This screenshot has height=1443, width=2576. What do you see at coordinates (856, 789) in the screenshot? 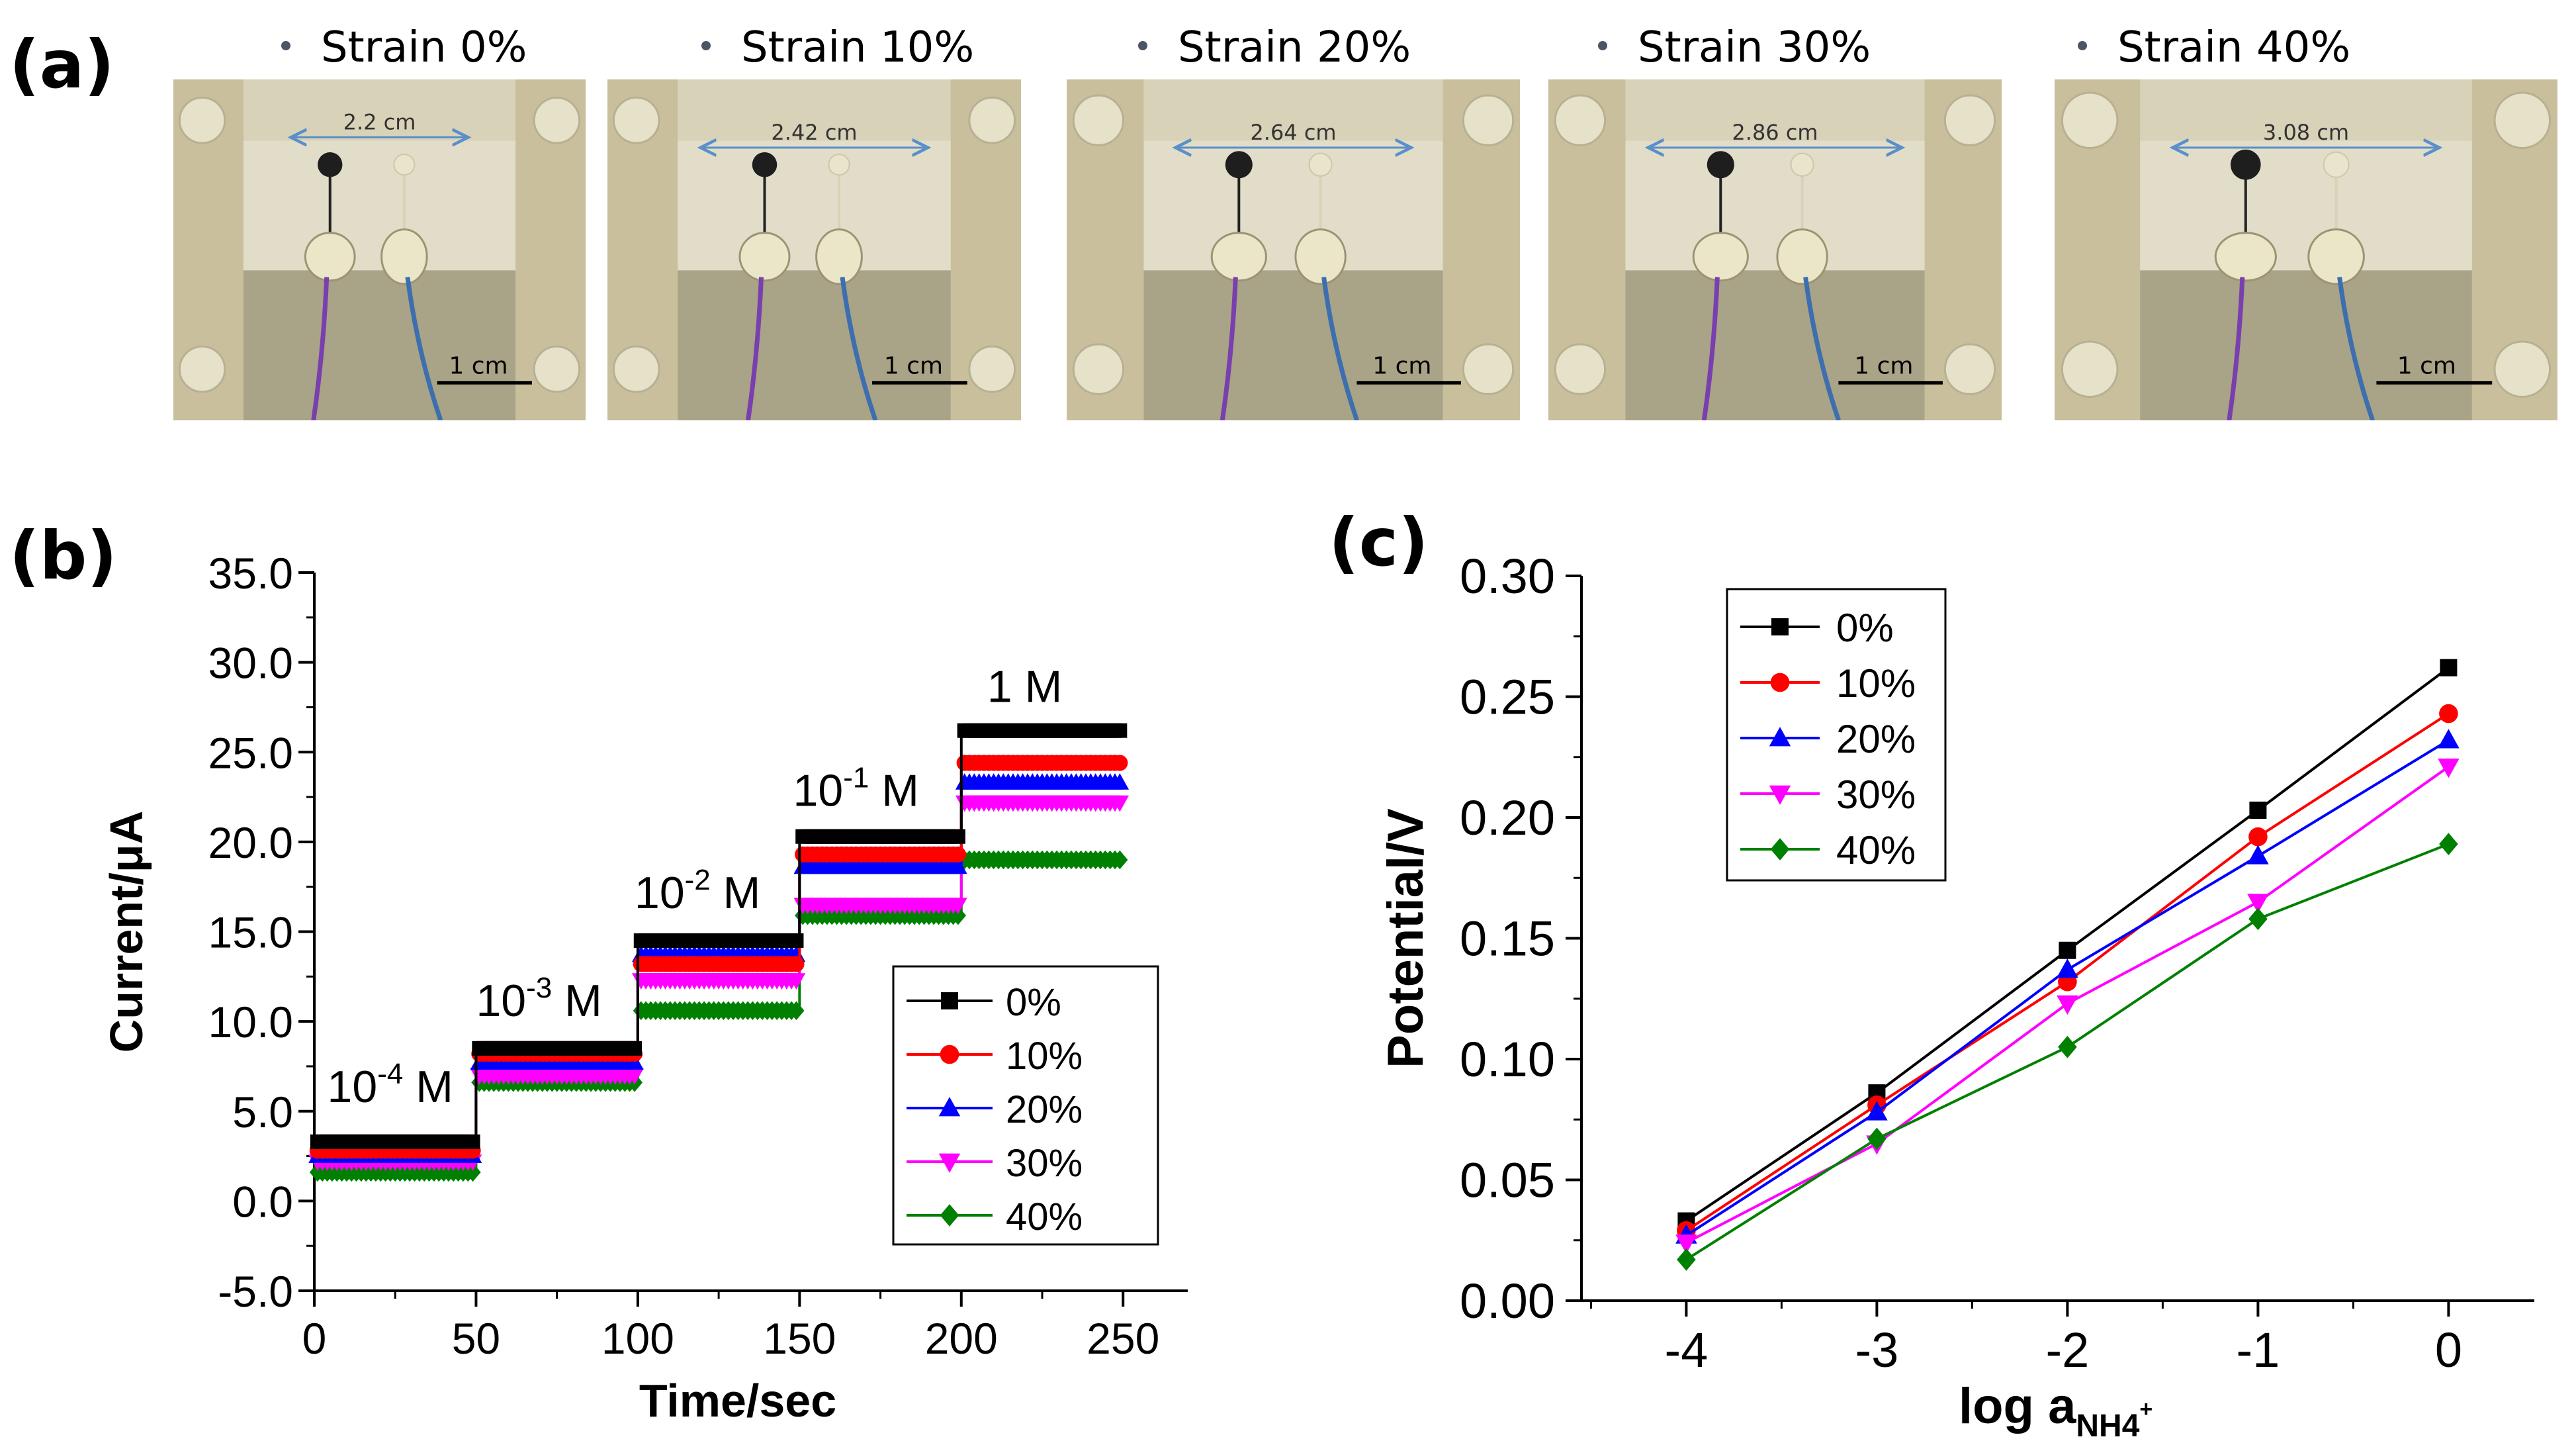
I see `concentration-label: 10-1 M` at bounding box center [856, 789].